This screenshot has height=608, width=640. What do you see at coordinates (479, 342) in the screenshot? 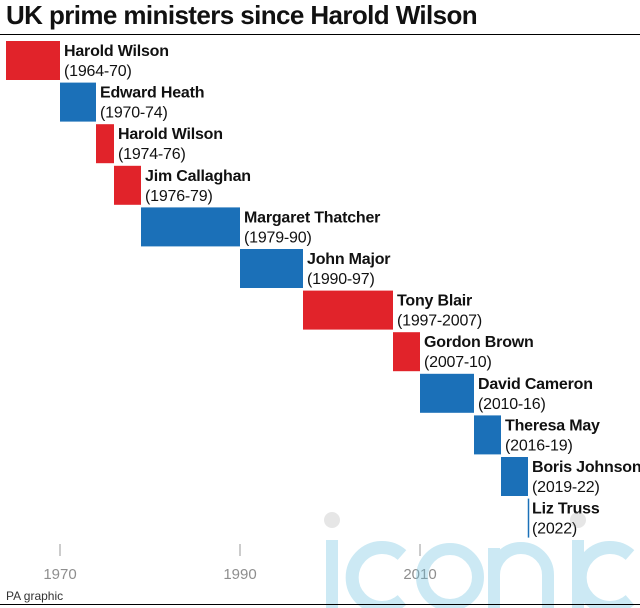
I see `pm-name-label: Gordon Brown` at bounding box center [479, 342].